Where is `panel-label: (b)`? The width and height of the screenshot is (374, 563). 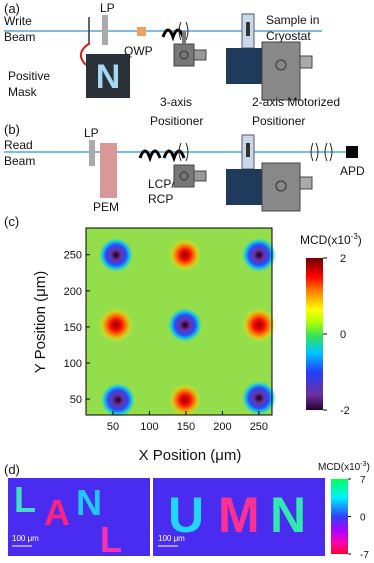
panel-label: (b) is located at coordinates (12, 129).